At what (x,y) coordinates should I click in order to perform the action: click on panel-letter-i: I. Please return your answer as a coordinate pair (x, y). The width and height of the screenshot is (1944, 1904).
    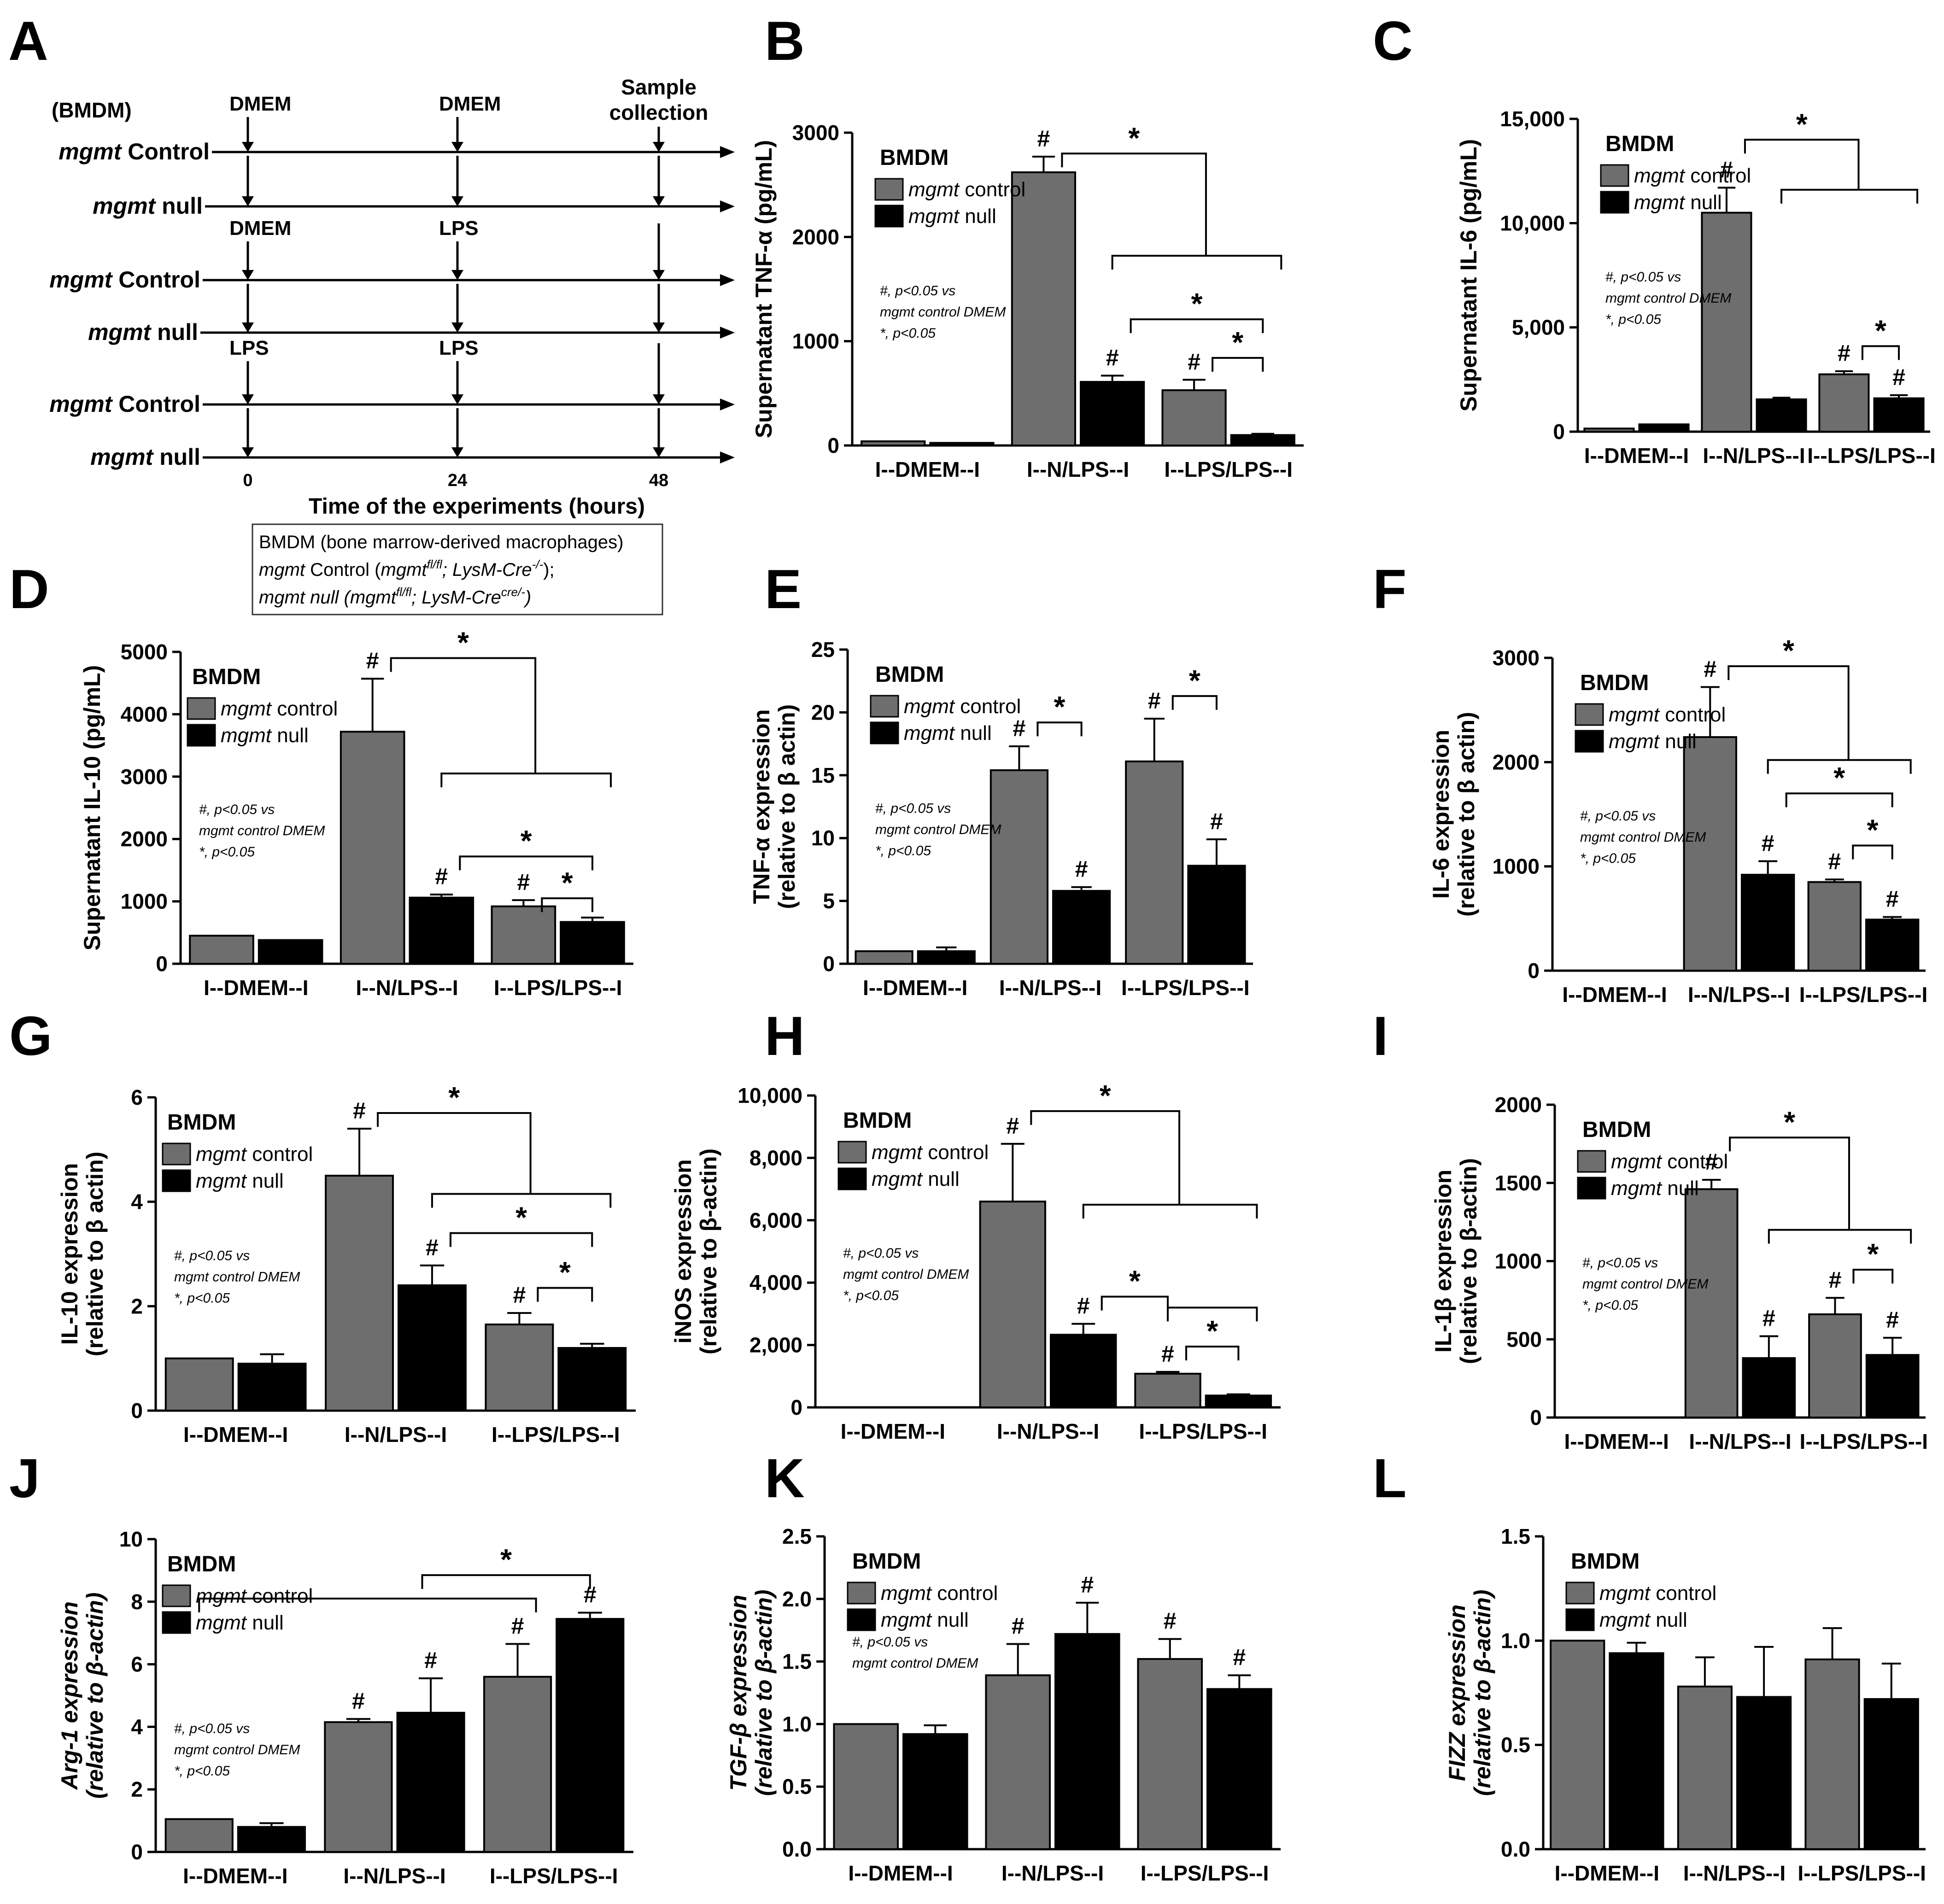
    Looking at the image, I should click on (1380, 1036).